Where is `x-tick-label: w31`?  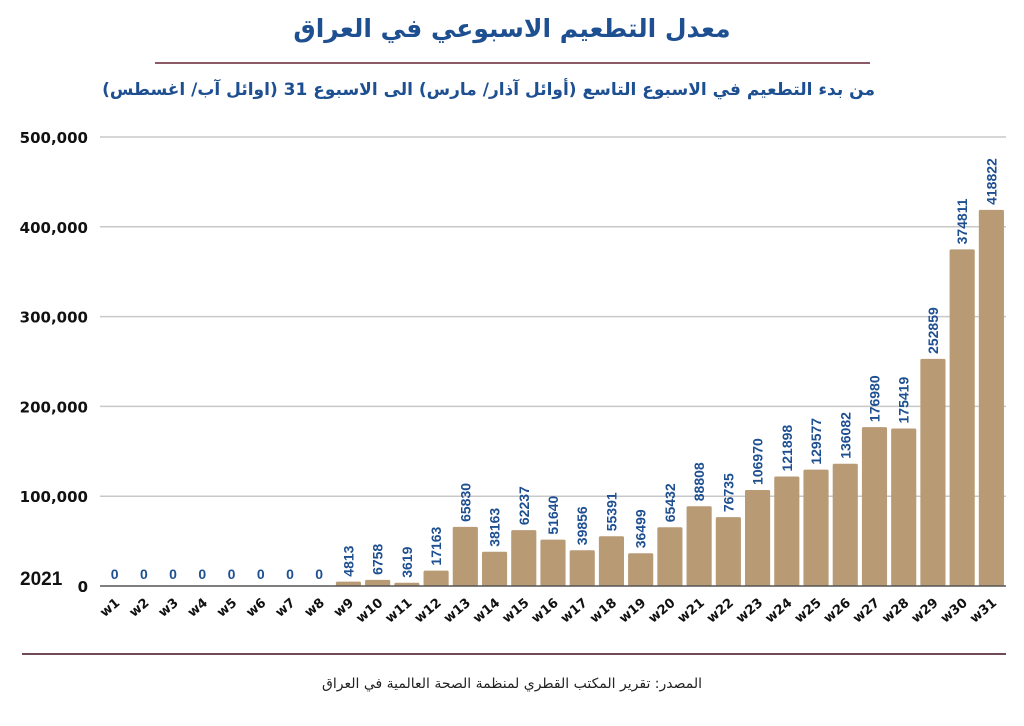 x-tick-label: w31 is located at coordinates (983, 611).